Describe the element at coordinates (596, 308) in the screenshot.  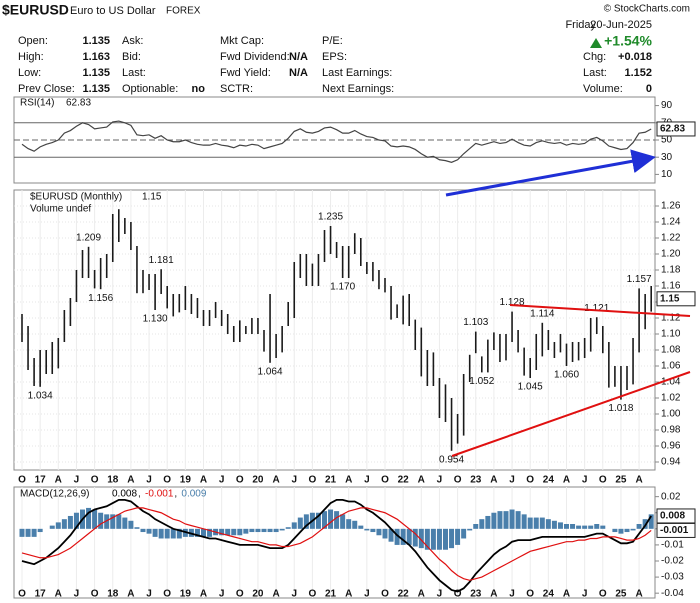
I see `swing-label: 1.121` at that location.